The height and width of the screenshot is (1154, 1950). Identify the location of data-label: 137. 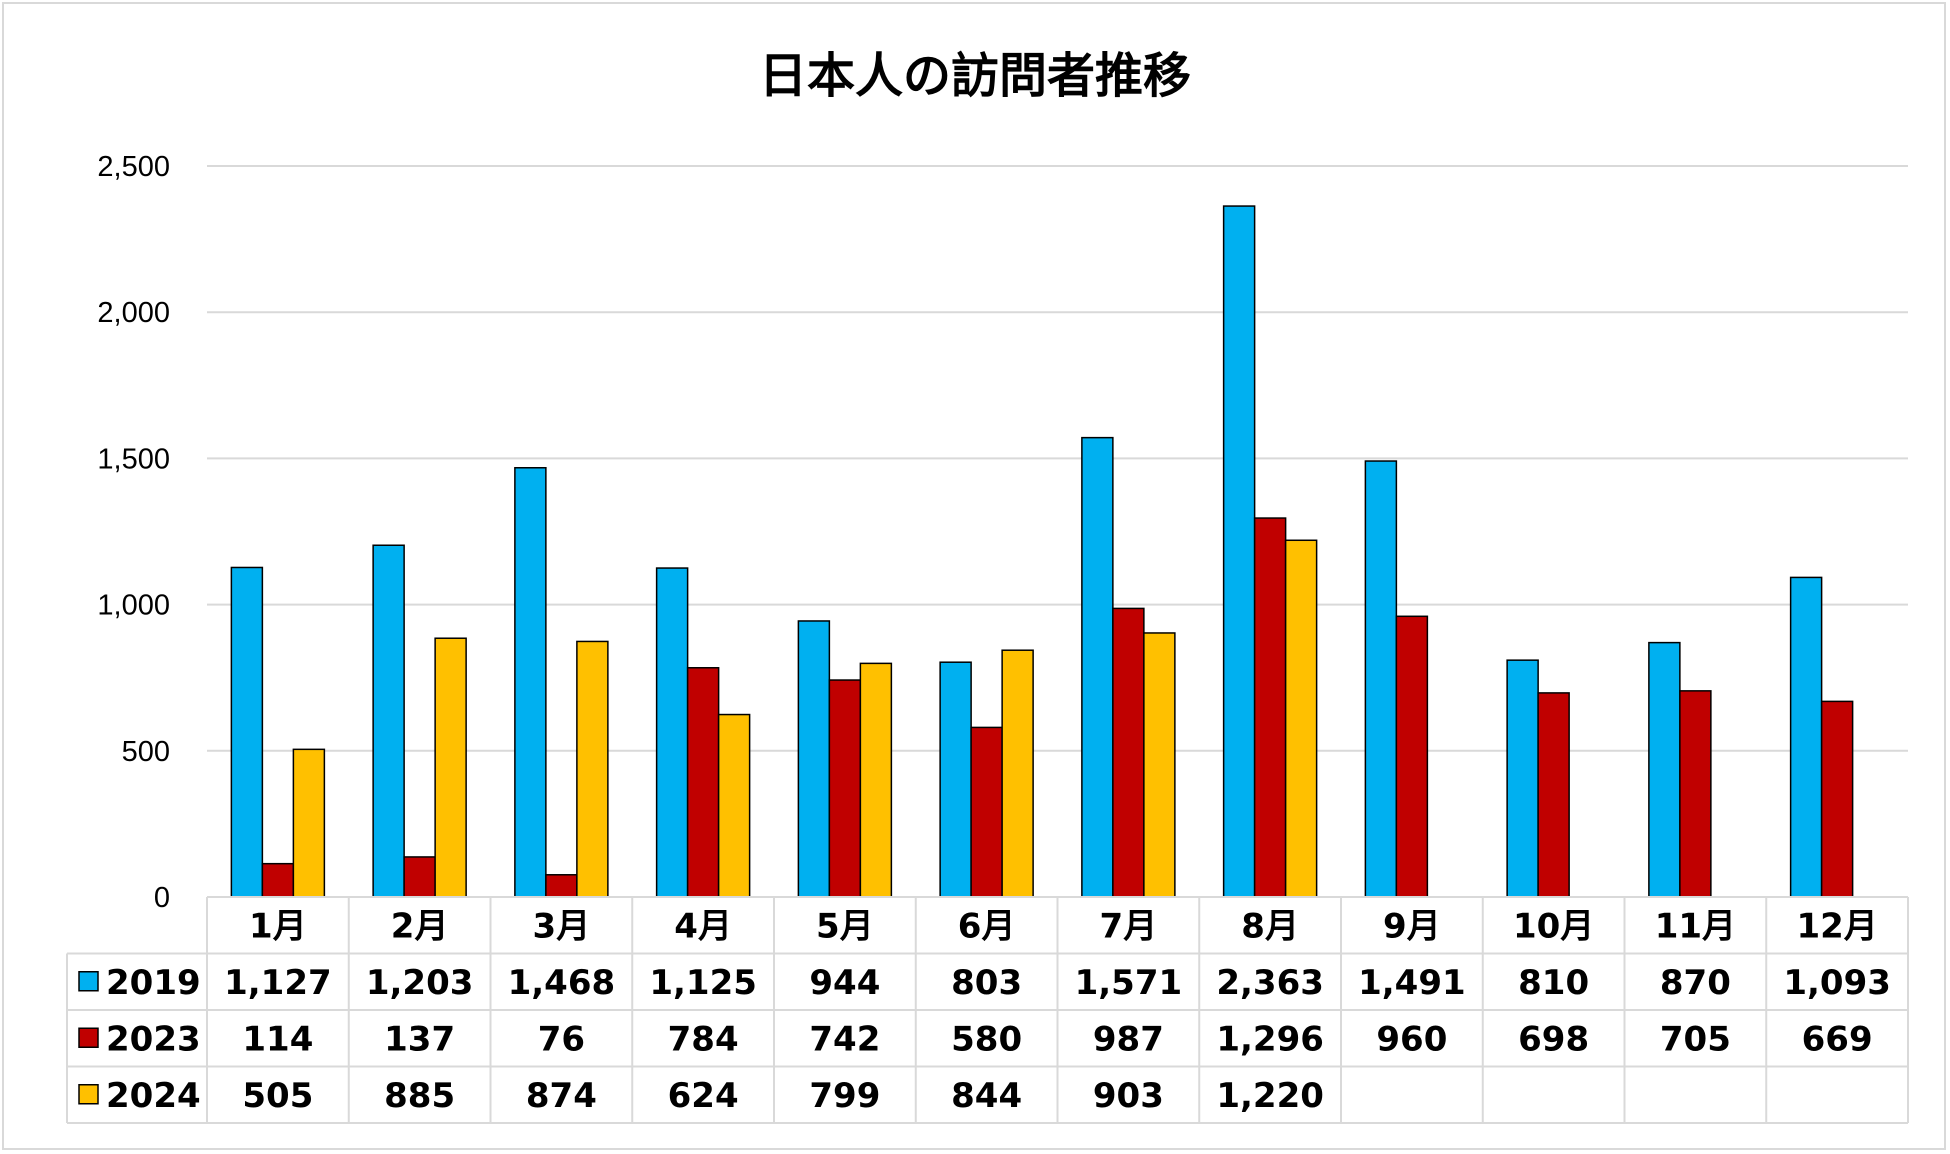
(419, 1039).